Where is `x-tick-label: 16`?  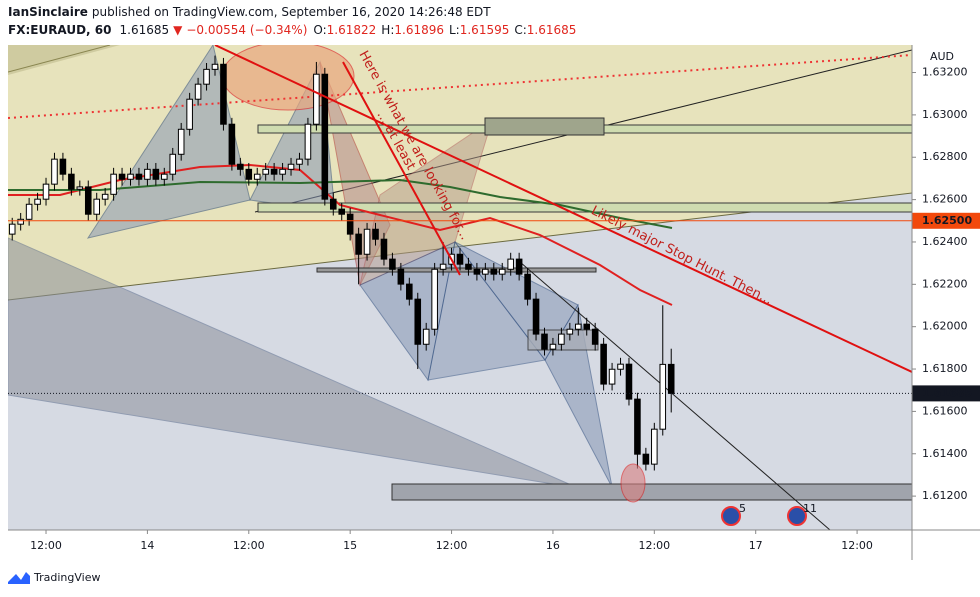
x-tick-label: 16 is located at coordinates (553, 545).